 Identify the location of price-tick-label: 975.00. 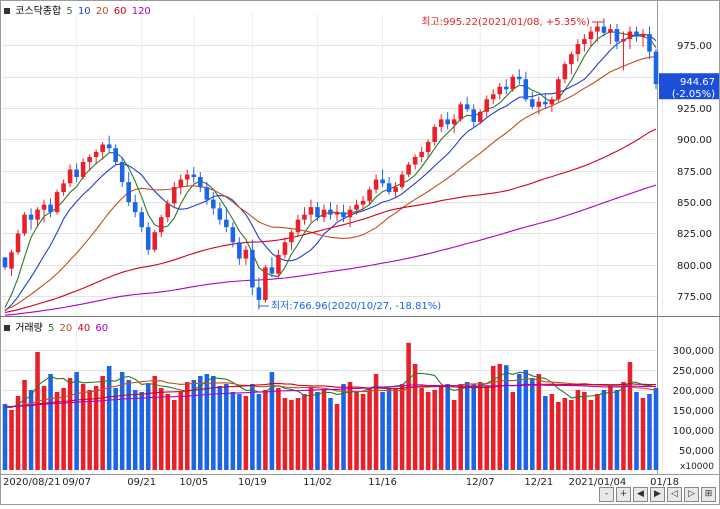
(694, 46).